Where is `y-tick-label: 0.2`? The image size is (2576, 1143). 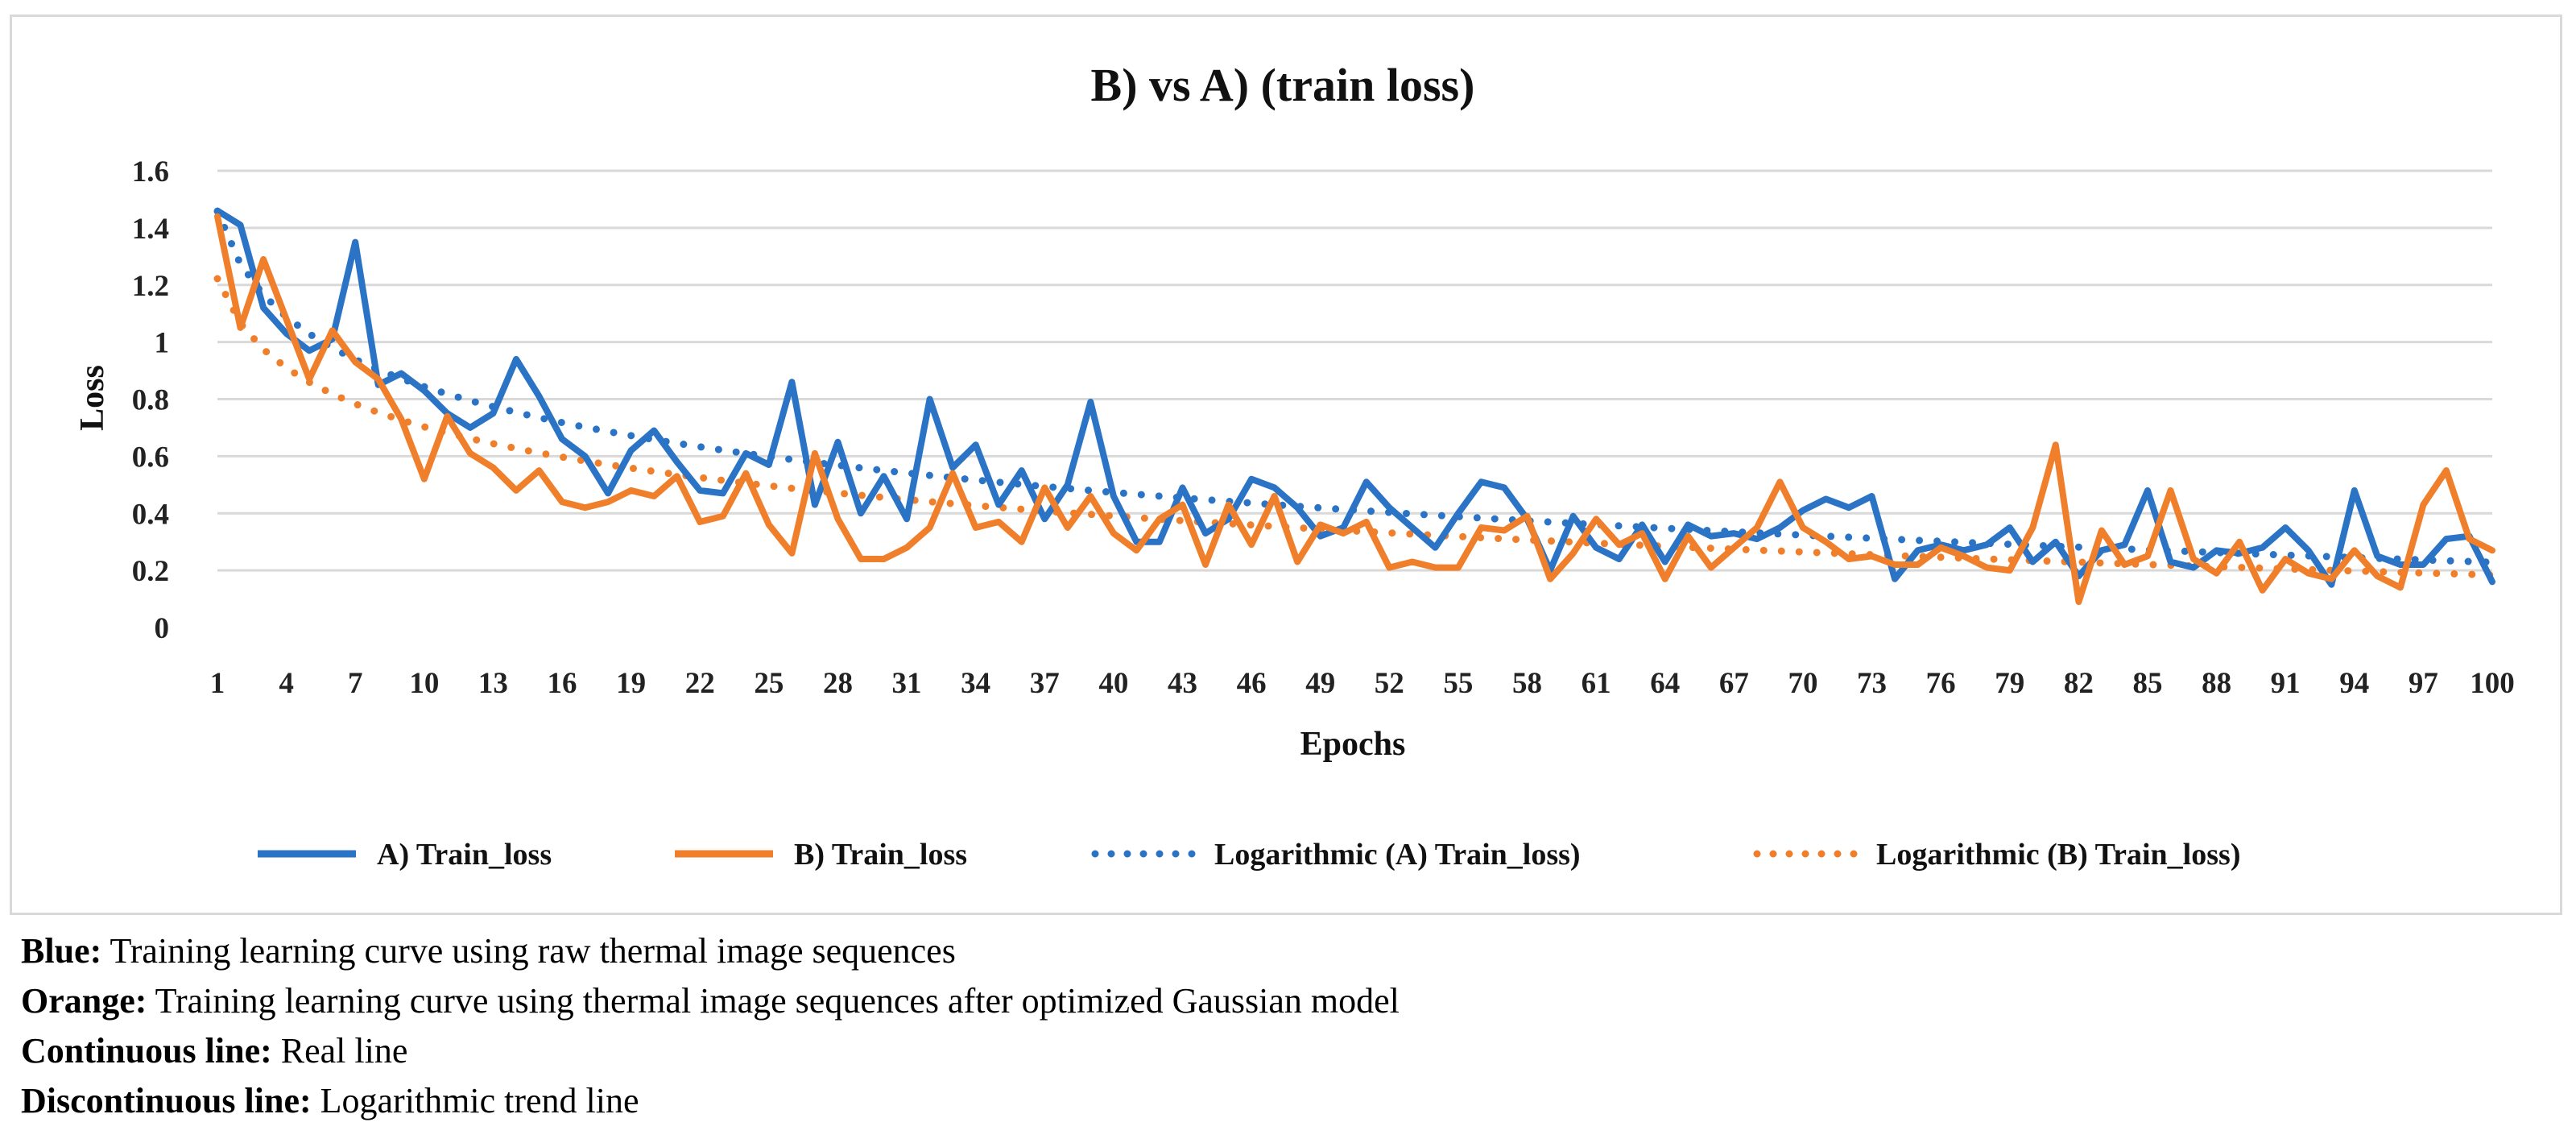
y-tick-label: 0.2 is located at coordinates (151, 571).